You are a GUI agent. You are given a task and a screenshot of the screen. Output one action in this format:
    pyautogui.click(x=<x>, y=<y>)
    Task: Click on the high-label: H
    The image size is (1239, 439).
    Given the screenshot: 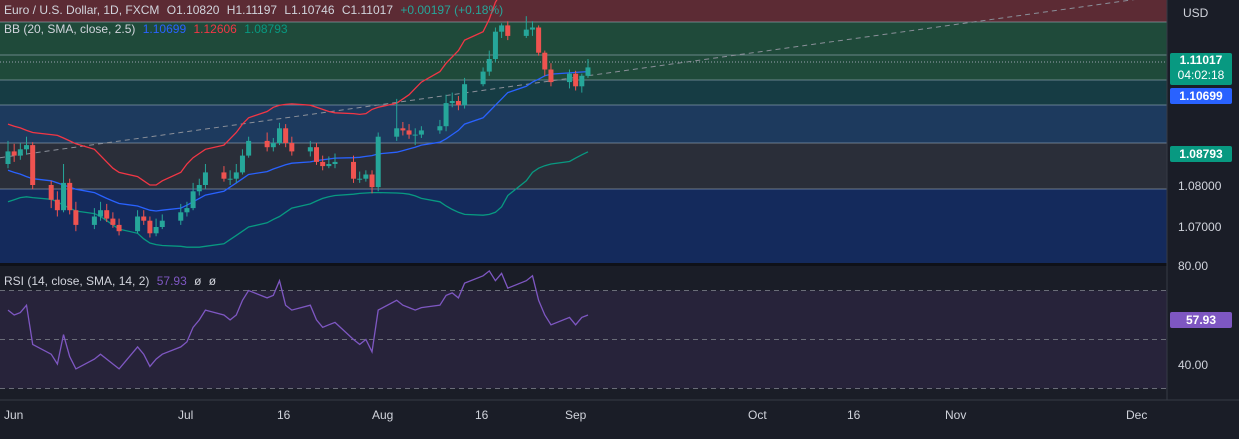 What is the action you would take?
    pyautogui.click(x=231, y=10)
    